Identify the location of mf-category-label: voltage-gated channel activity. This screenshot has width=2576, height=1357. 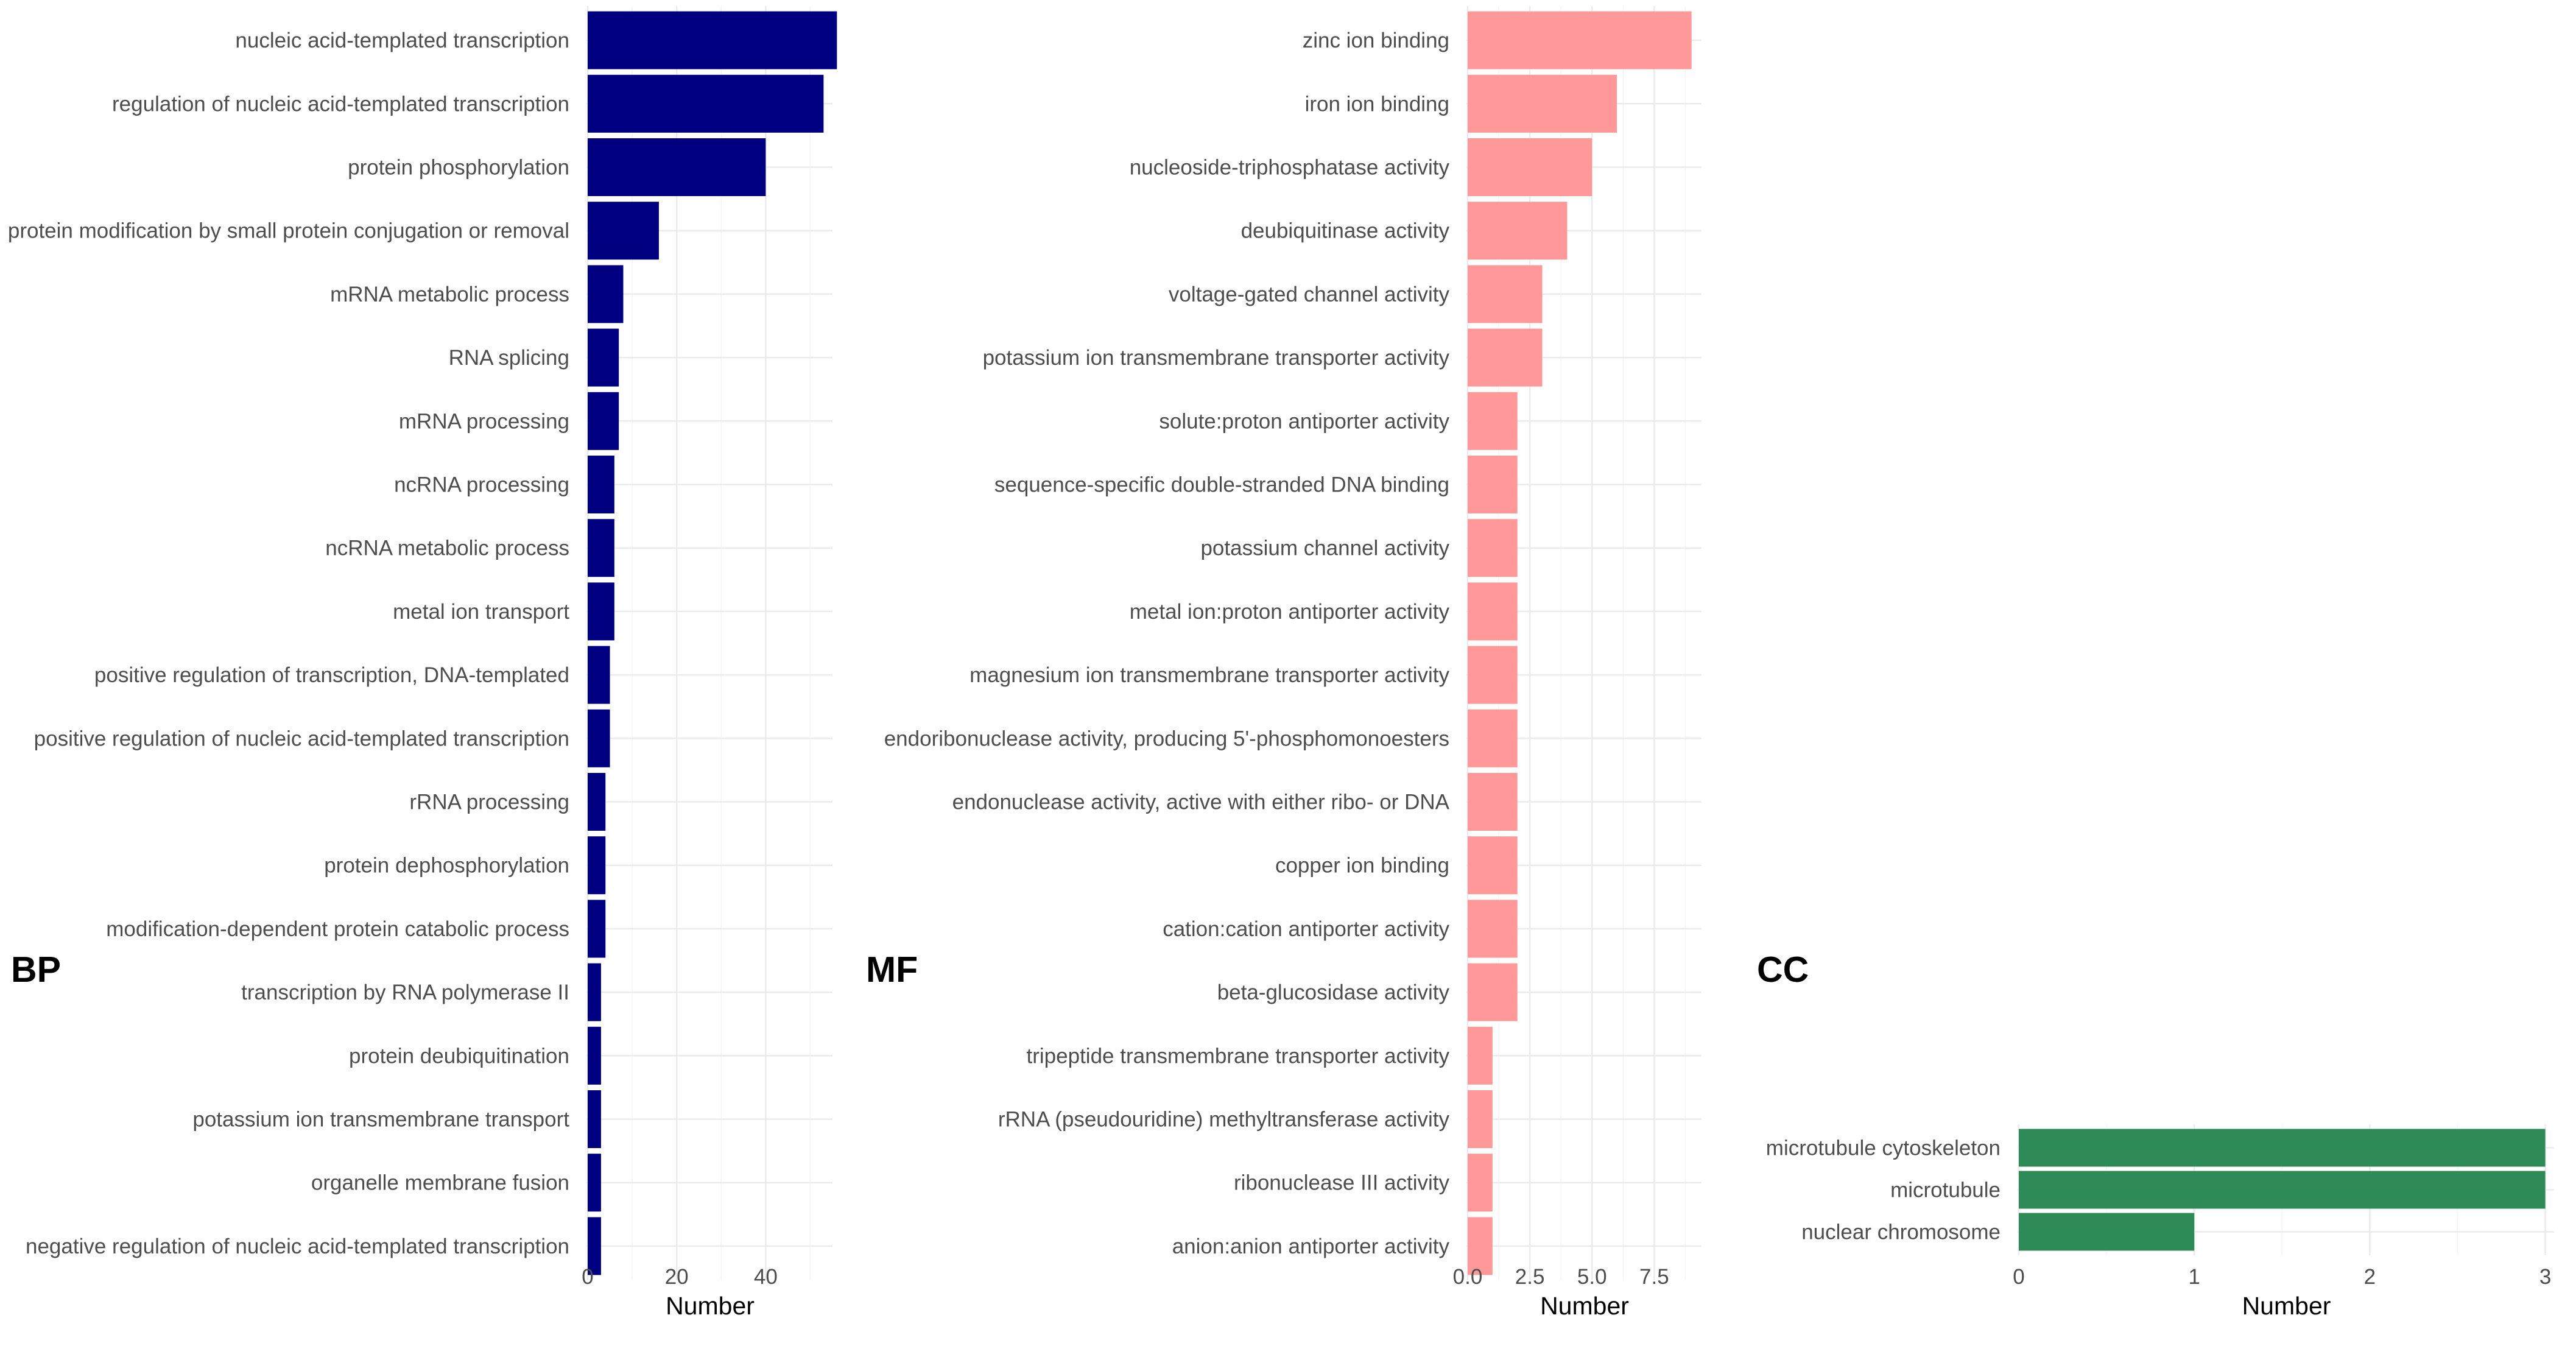
(1309, 294).